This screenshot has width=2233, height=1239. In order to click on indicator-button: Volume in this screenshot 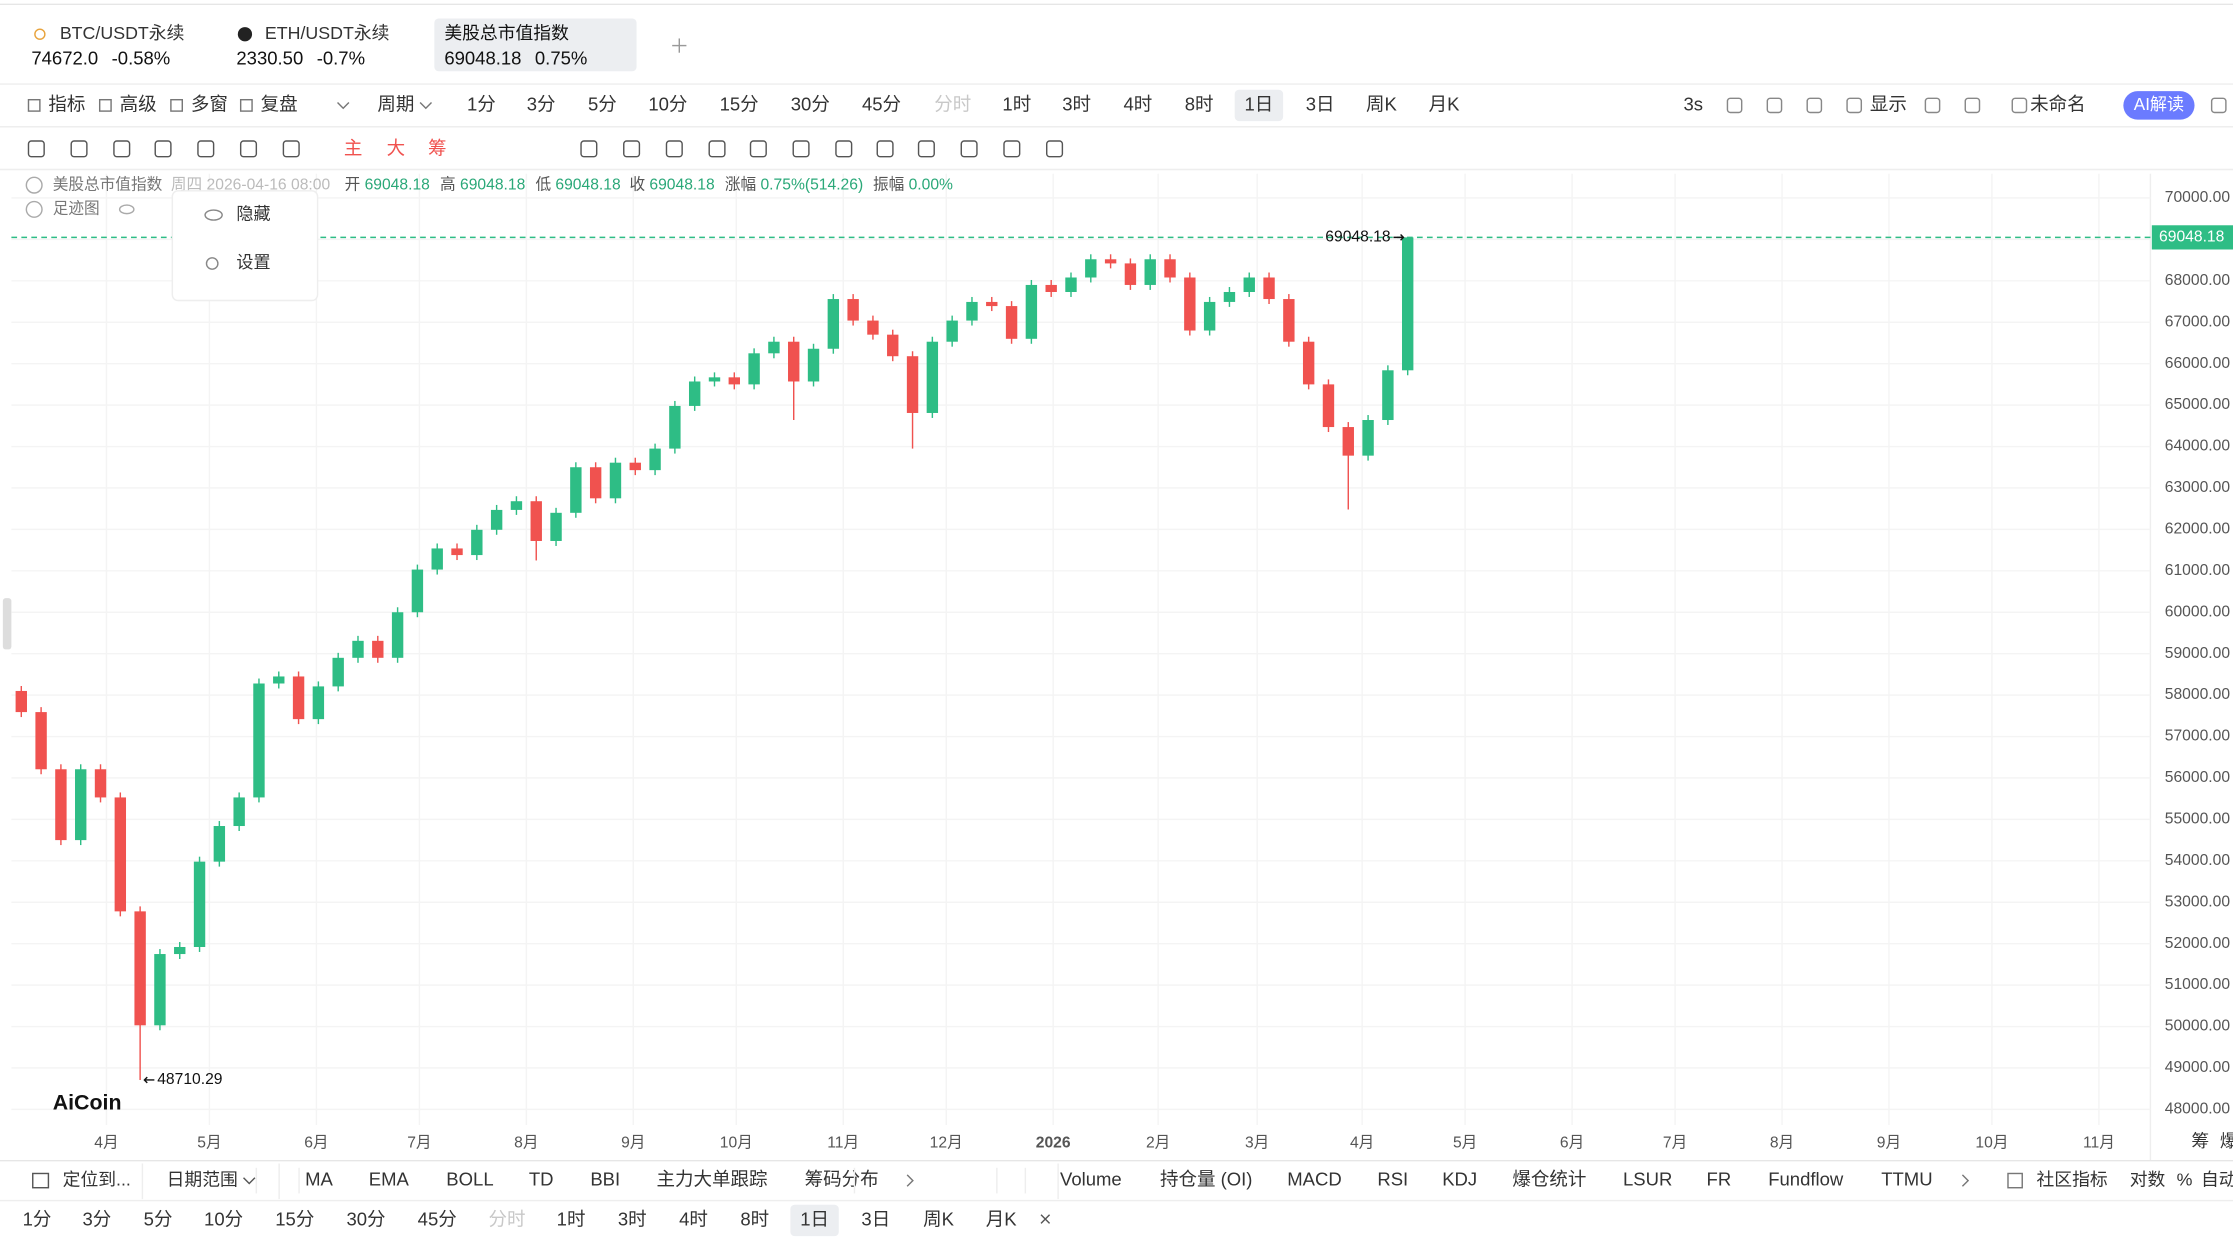, I will do `click(1091, 1178)`.